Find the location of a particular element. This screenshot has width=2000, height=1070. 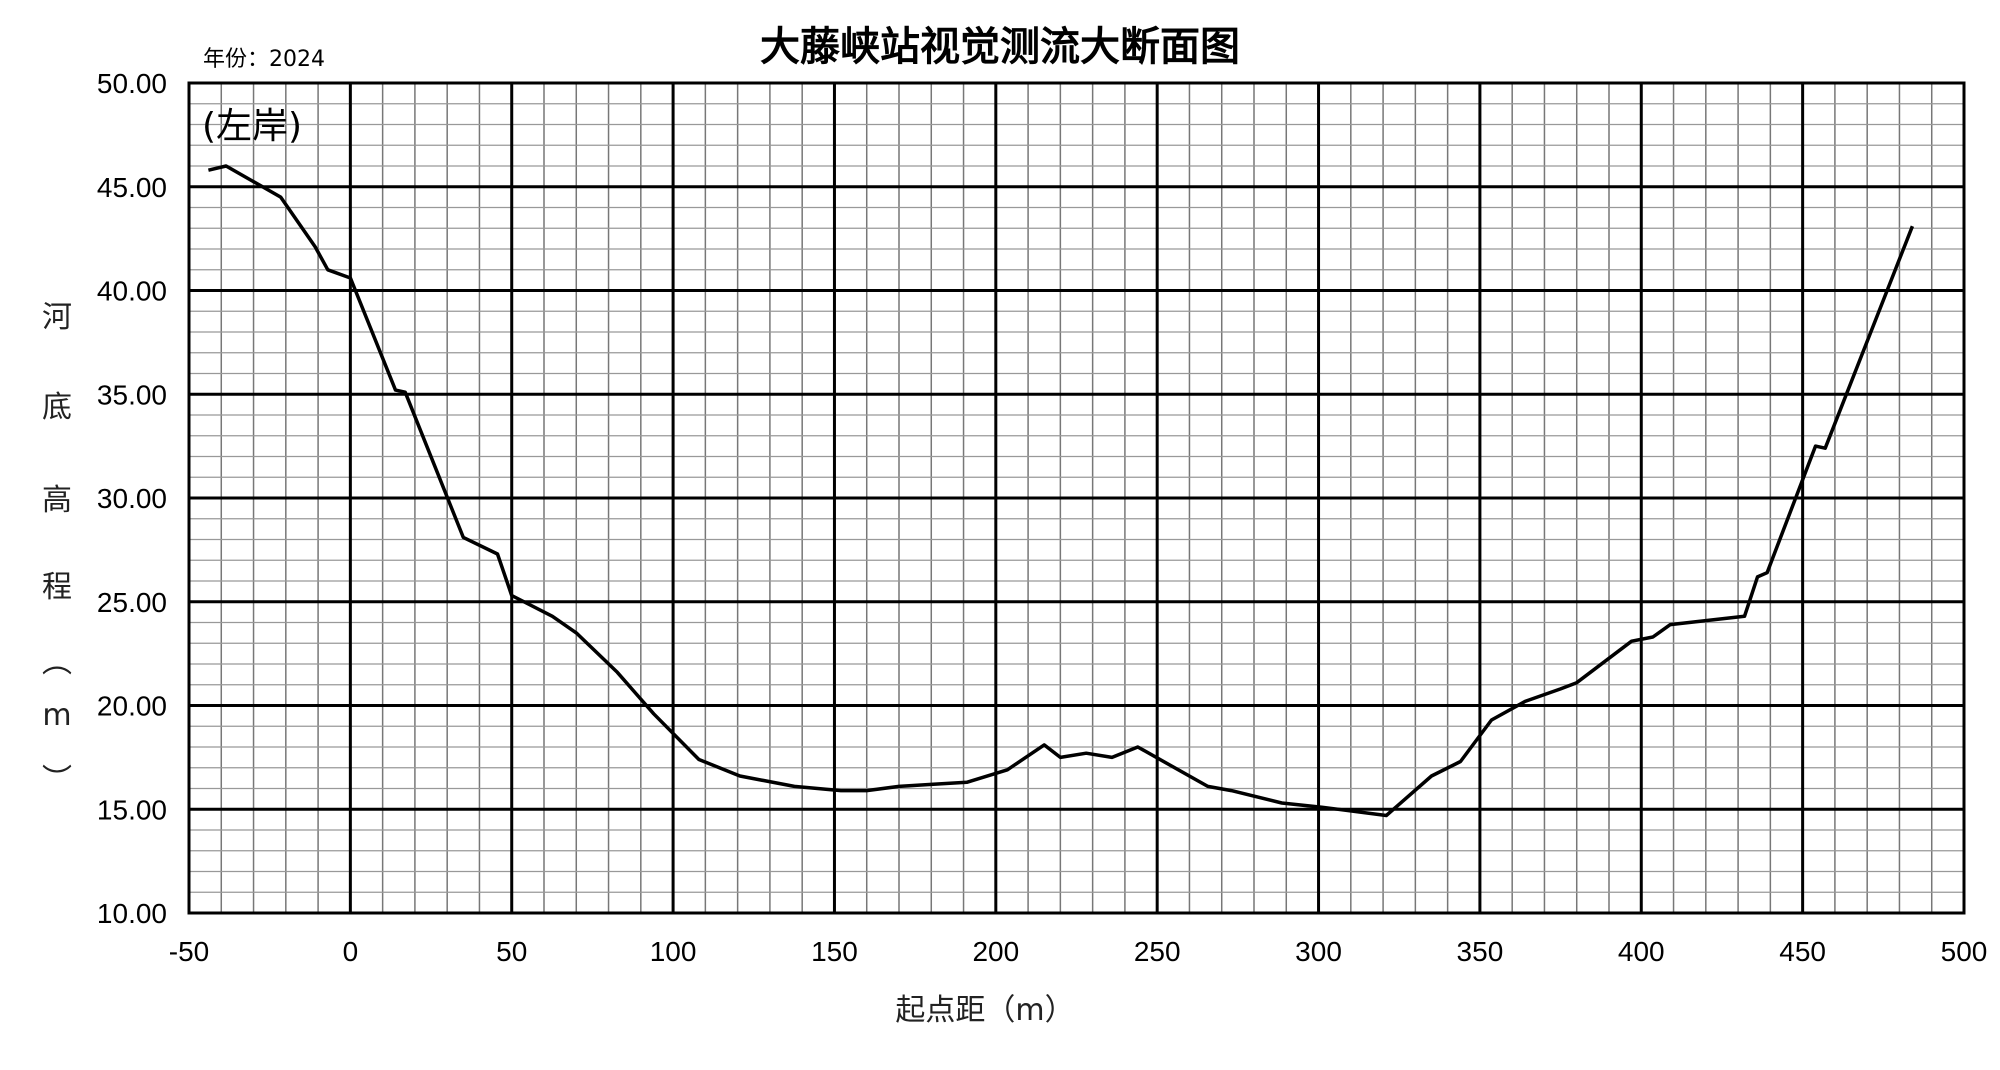

x-tick-label: 300 is located at coordinates (1318, 951).